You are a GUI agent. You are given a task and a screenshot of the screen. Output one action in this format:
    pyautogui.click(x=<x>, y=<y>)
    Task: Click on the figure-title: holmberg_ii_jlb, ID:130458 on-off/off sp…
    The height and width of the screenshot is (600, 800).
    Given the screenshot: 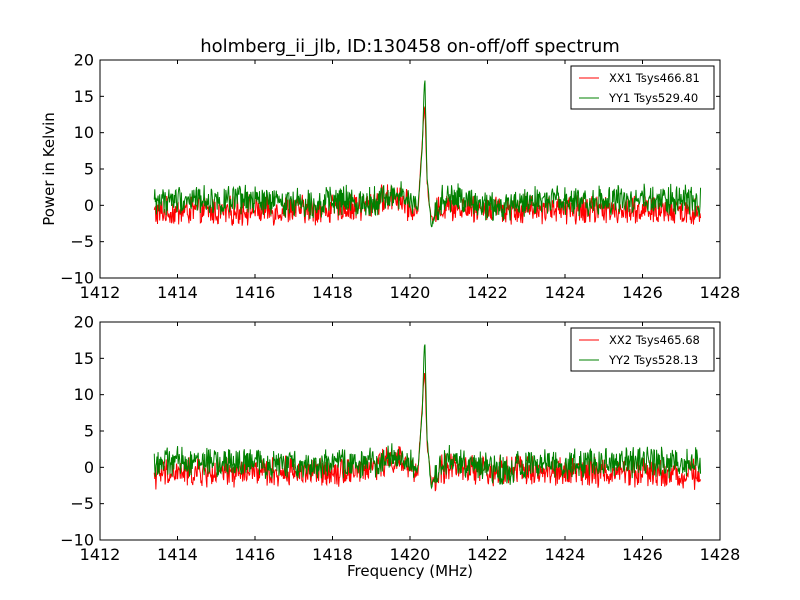 What is the action you would take?
    pyautogui.click(x=410, y=46)
    